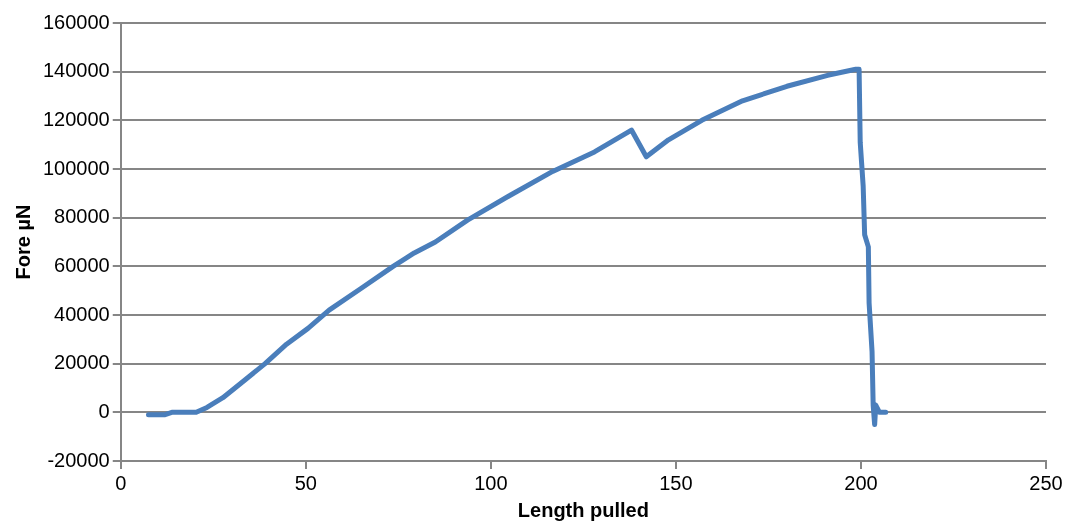 This screenshot has width=1084, height=531. Describe the element at coordinates (676, 482) in the screenshot. I see `x-tick-label: 150` at that location.